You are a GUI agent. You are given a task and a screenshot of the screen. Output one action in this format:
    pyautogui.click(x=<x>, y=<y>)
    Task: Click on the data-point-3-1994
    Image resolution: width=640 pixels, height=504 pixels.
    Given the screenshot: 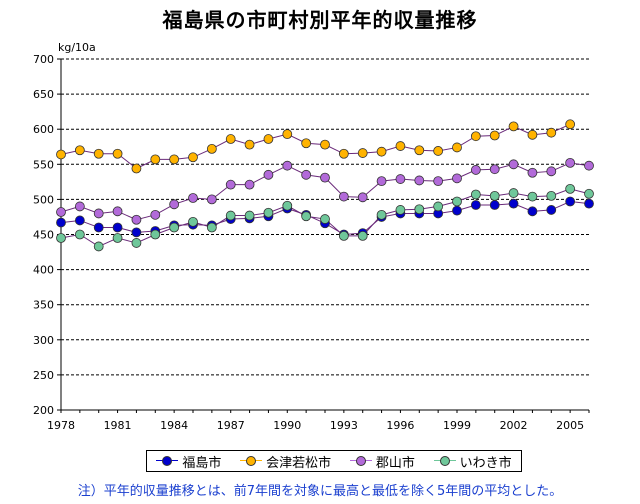 What is the action you would take?
    pyautogui.click(x=362, y=236)
    